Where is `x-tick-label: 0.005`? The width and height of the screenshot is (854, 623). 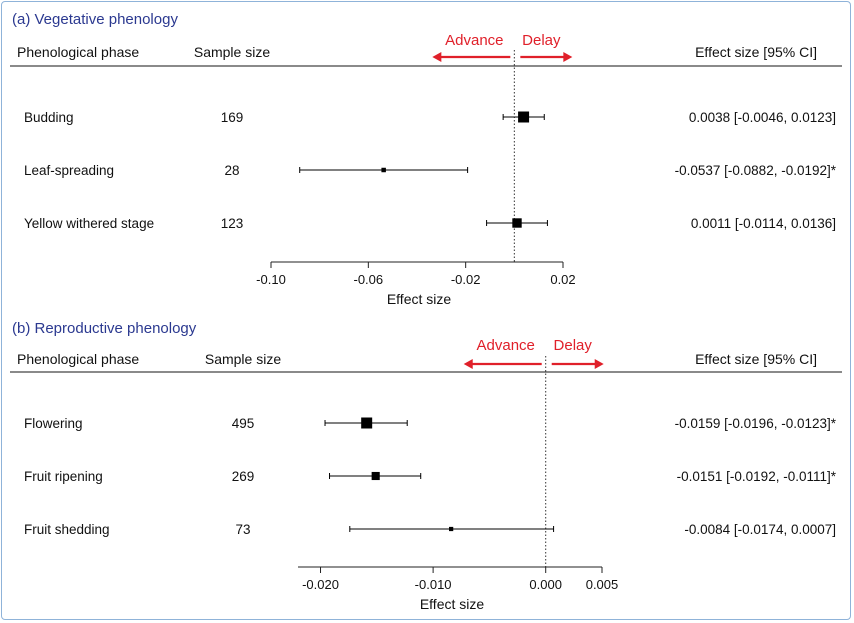 x-tick-label: 0.005 is located at coordinates (602, 584).